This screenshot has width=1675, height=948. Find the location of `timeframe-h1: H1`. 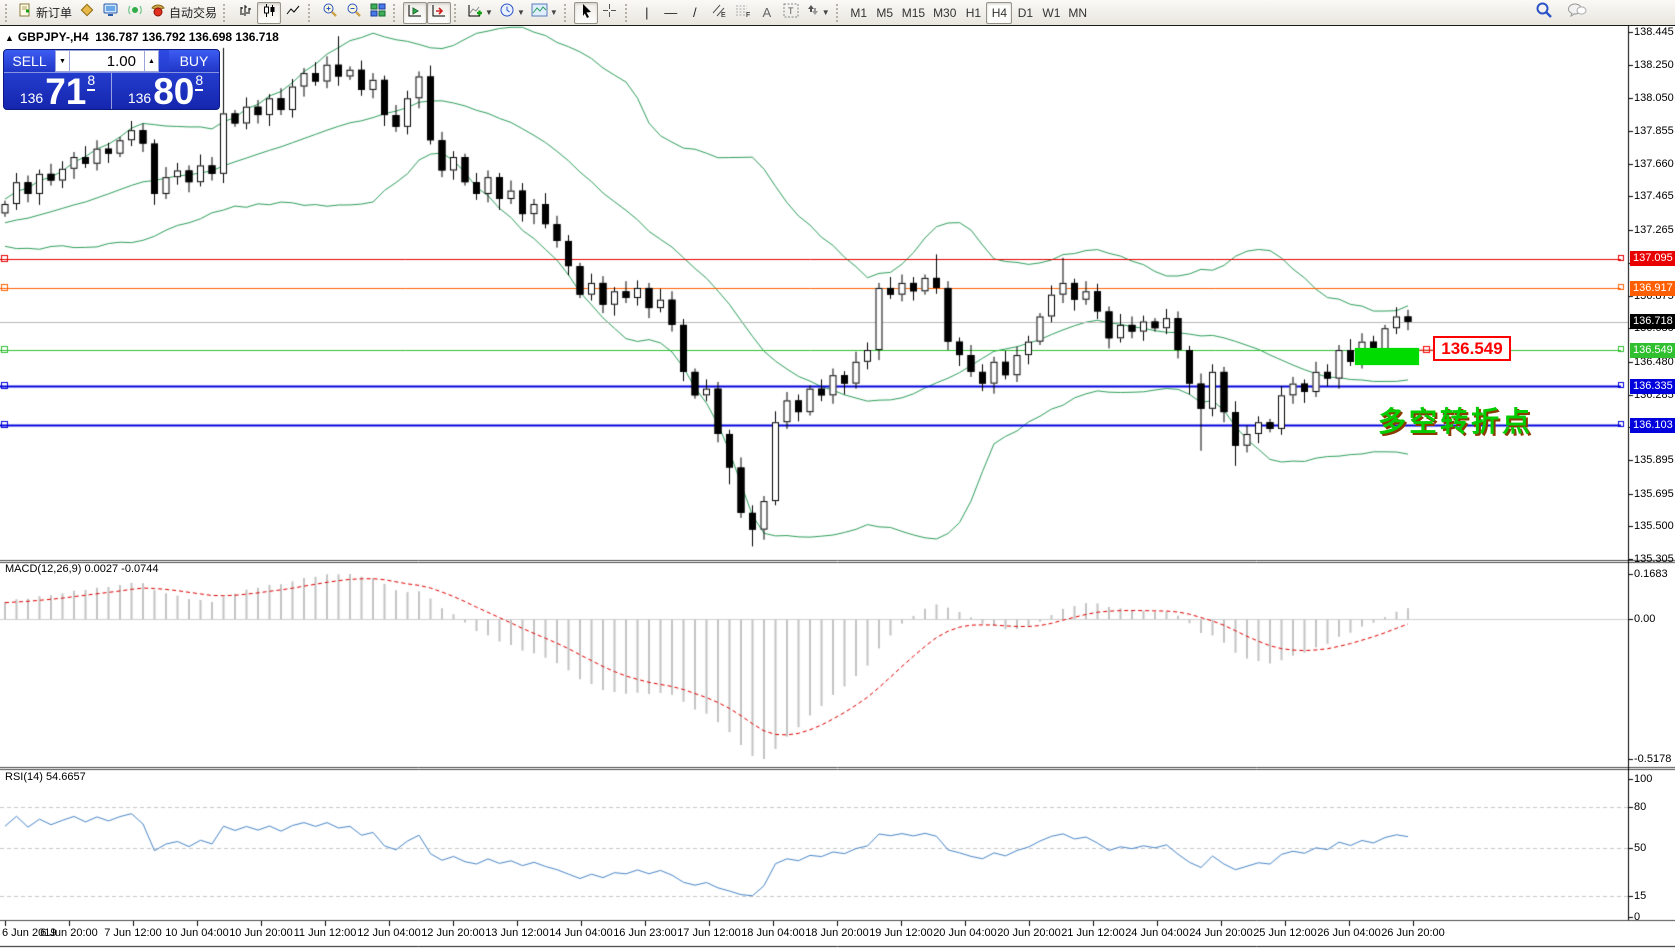

timeframe-h1: H1 is located at coordinates (973, 12).